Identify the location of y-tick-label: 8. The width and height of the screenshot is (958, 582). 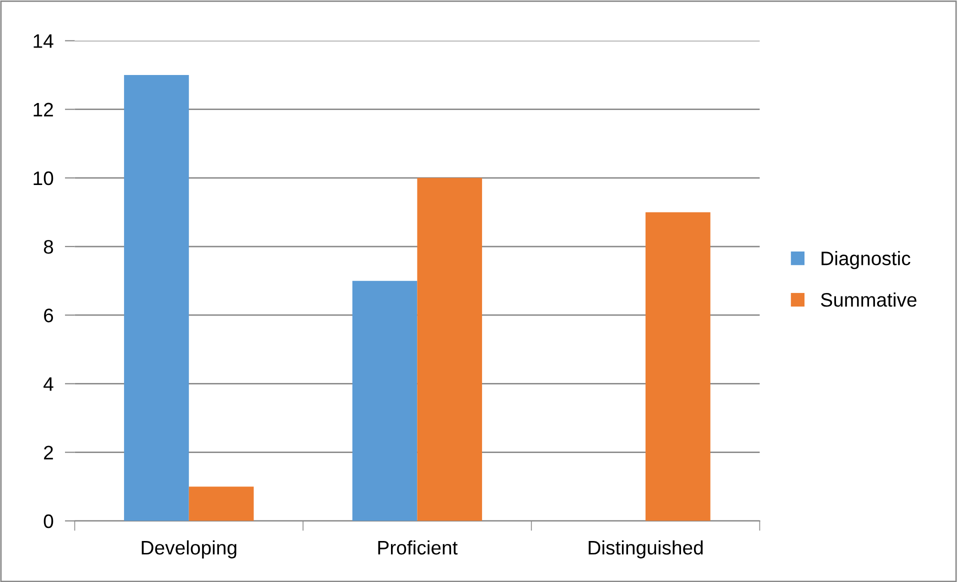
(49, 247).